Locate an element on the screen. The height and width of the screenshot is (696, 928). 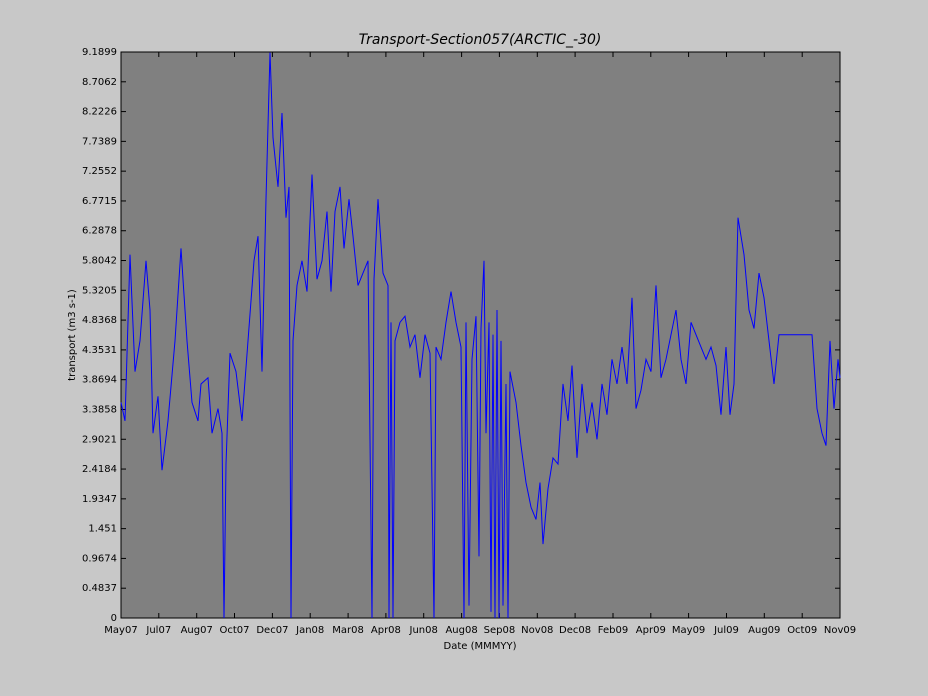
x-tick-label: May09 is located at coordinates (688, 630).